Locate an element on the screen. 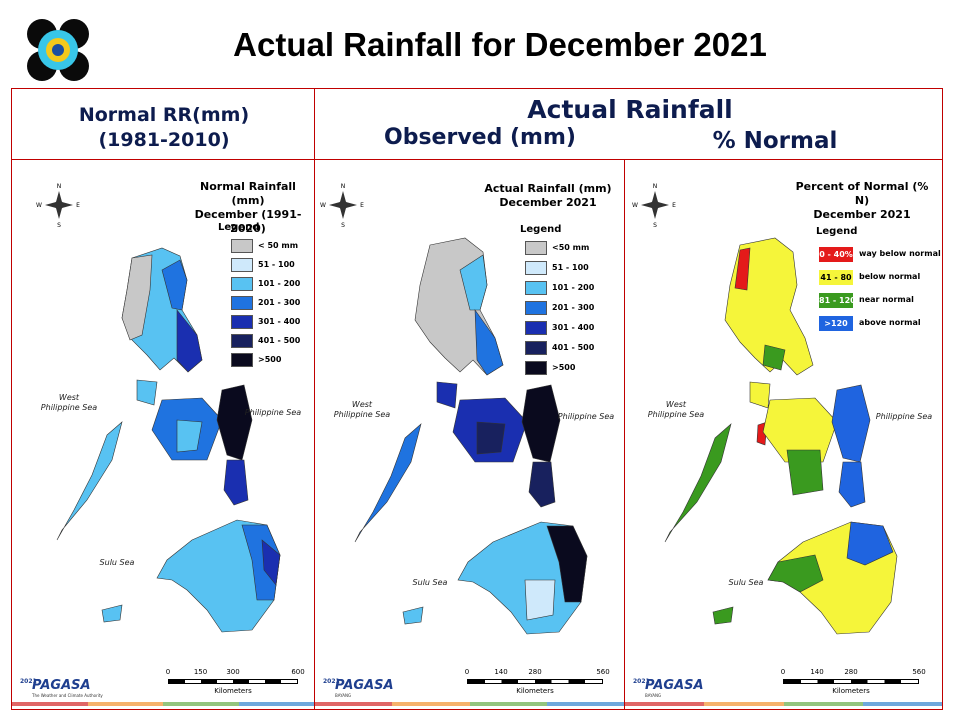  legend-swatch: 41 - 80 is located at coordinates (836, 277).